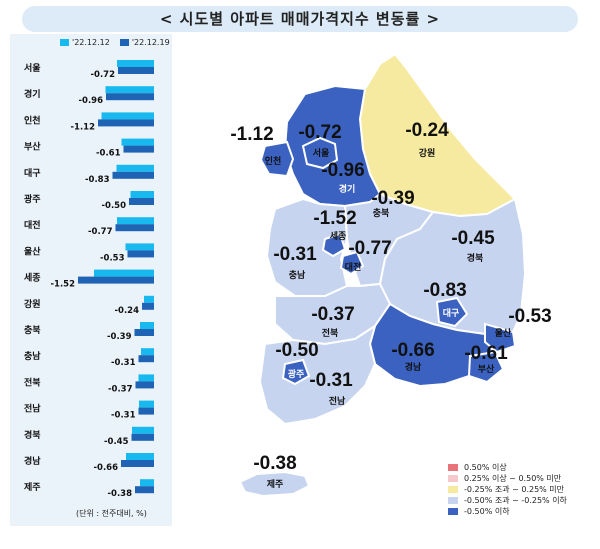 This screenshot has height=549, width=600. I want to click on map-region-name: 서울, so click(321, 153).